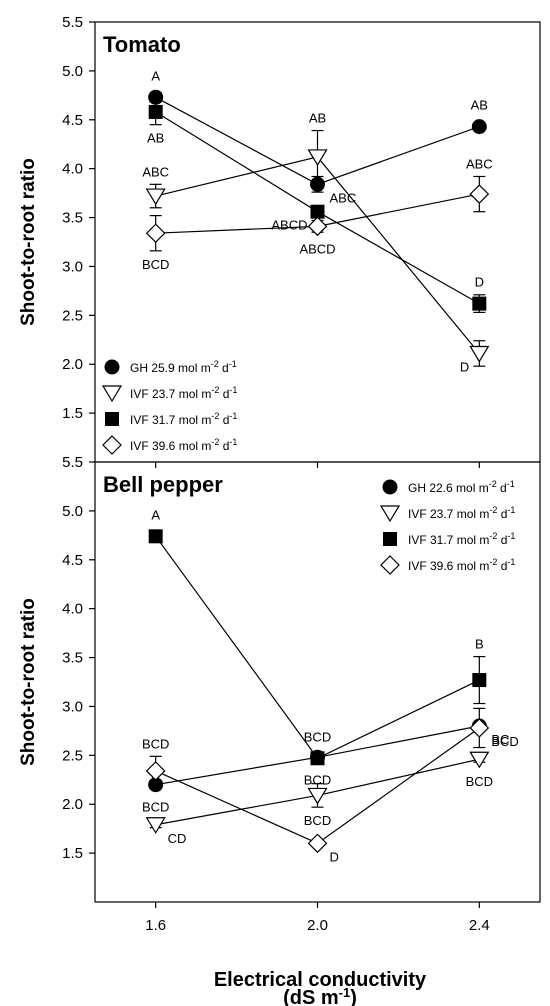 The height and width of the screenshot is (1006, 550). What do you see at coordinates (479, 925) in the screenshot?
I see `x-tick-label: 2.4` at bounding box center [479, 925].